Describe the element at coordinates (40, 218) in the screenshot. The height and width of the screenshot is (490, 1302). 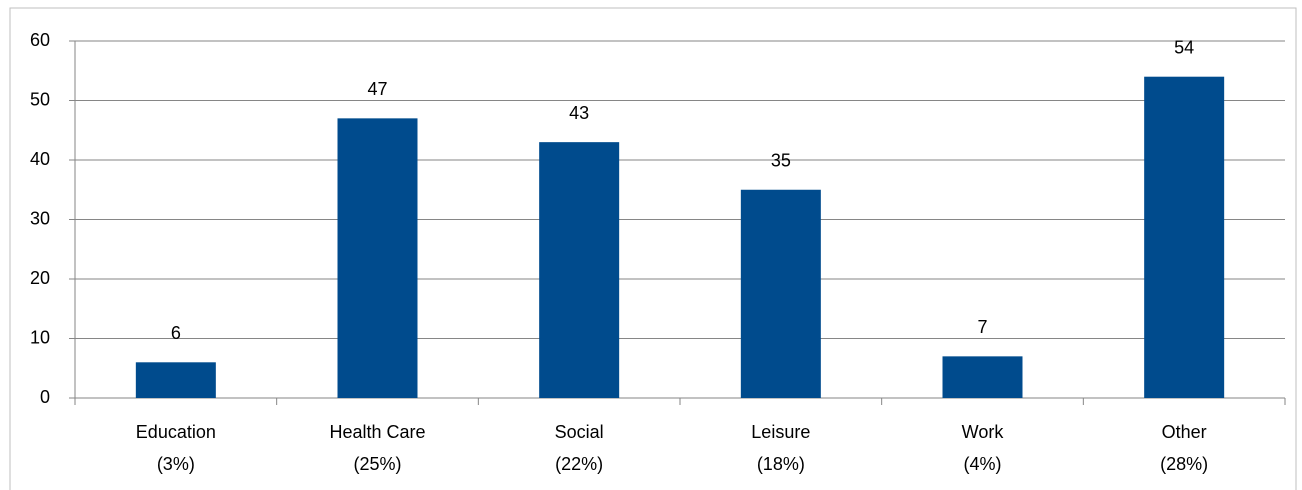
I see `y-tick-label: 30` at that location.